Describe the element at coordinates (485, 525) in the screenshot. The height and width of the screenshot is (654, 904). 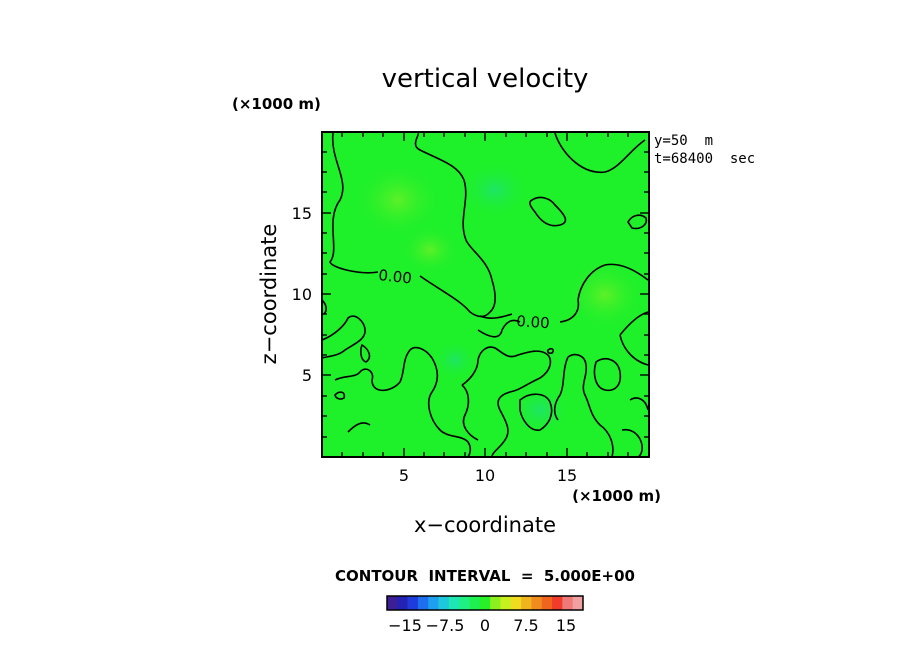
I see `x-axis-label: x−coordinate` at that location.